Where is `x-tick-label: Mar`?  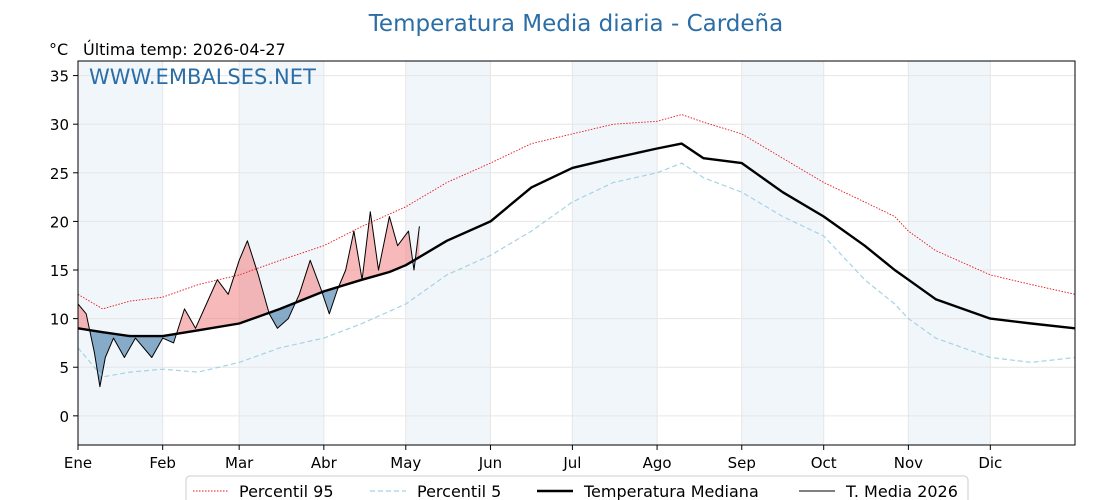 x-tick-label: Mar is located at coordinates (239, 463).